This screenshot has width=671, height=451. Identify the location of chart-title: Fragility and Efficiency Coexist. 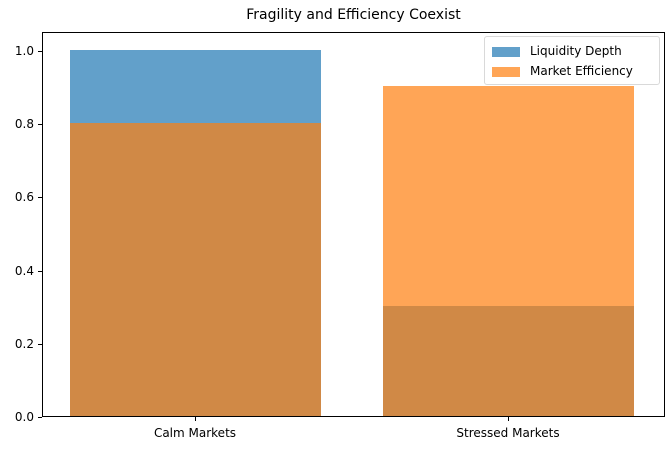
(353, 15).